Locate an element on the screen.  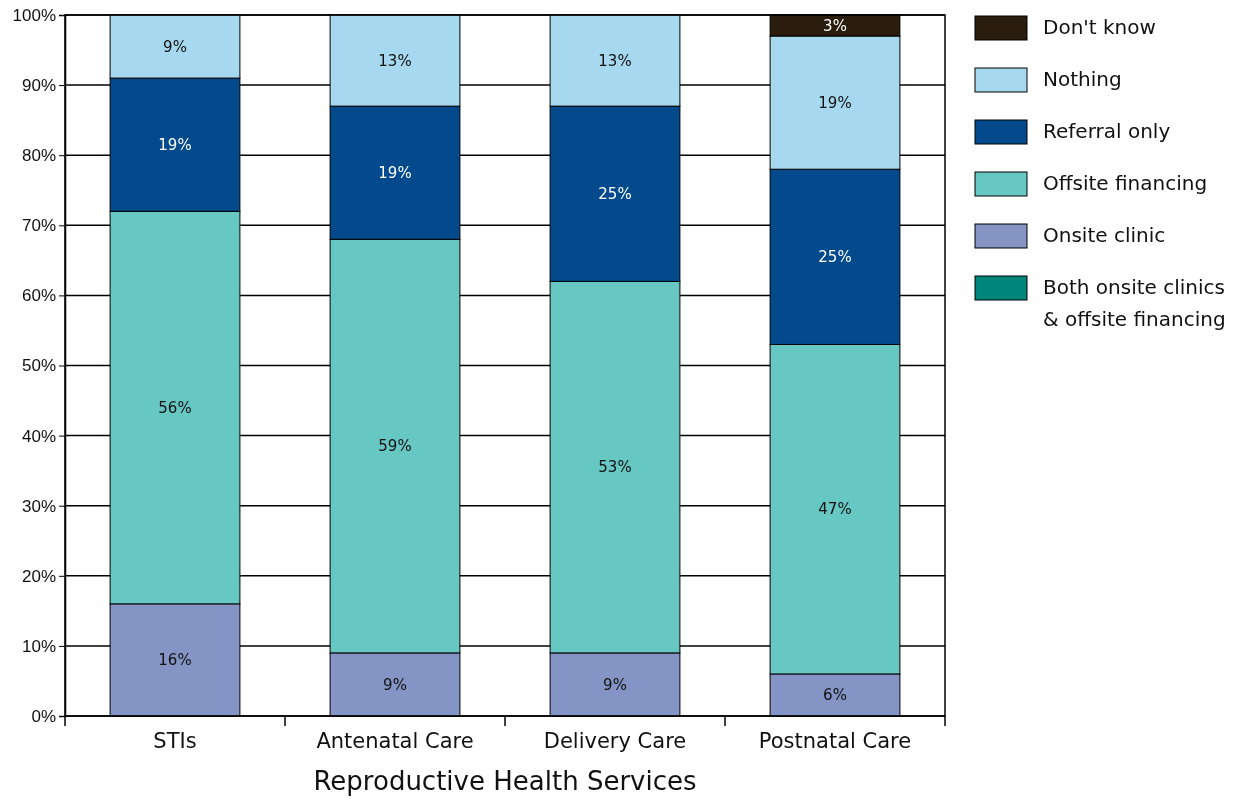
y-tick-label: 70% is located at coordinates (38, 226).